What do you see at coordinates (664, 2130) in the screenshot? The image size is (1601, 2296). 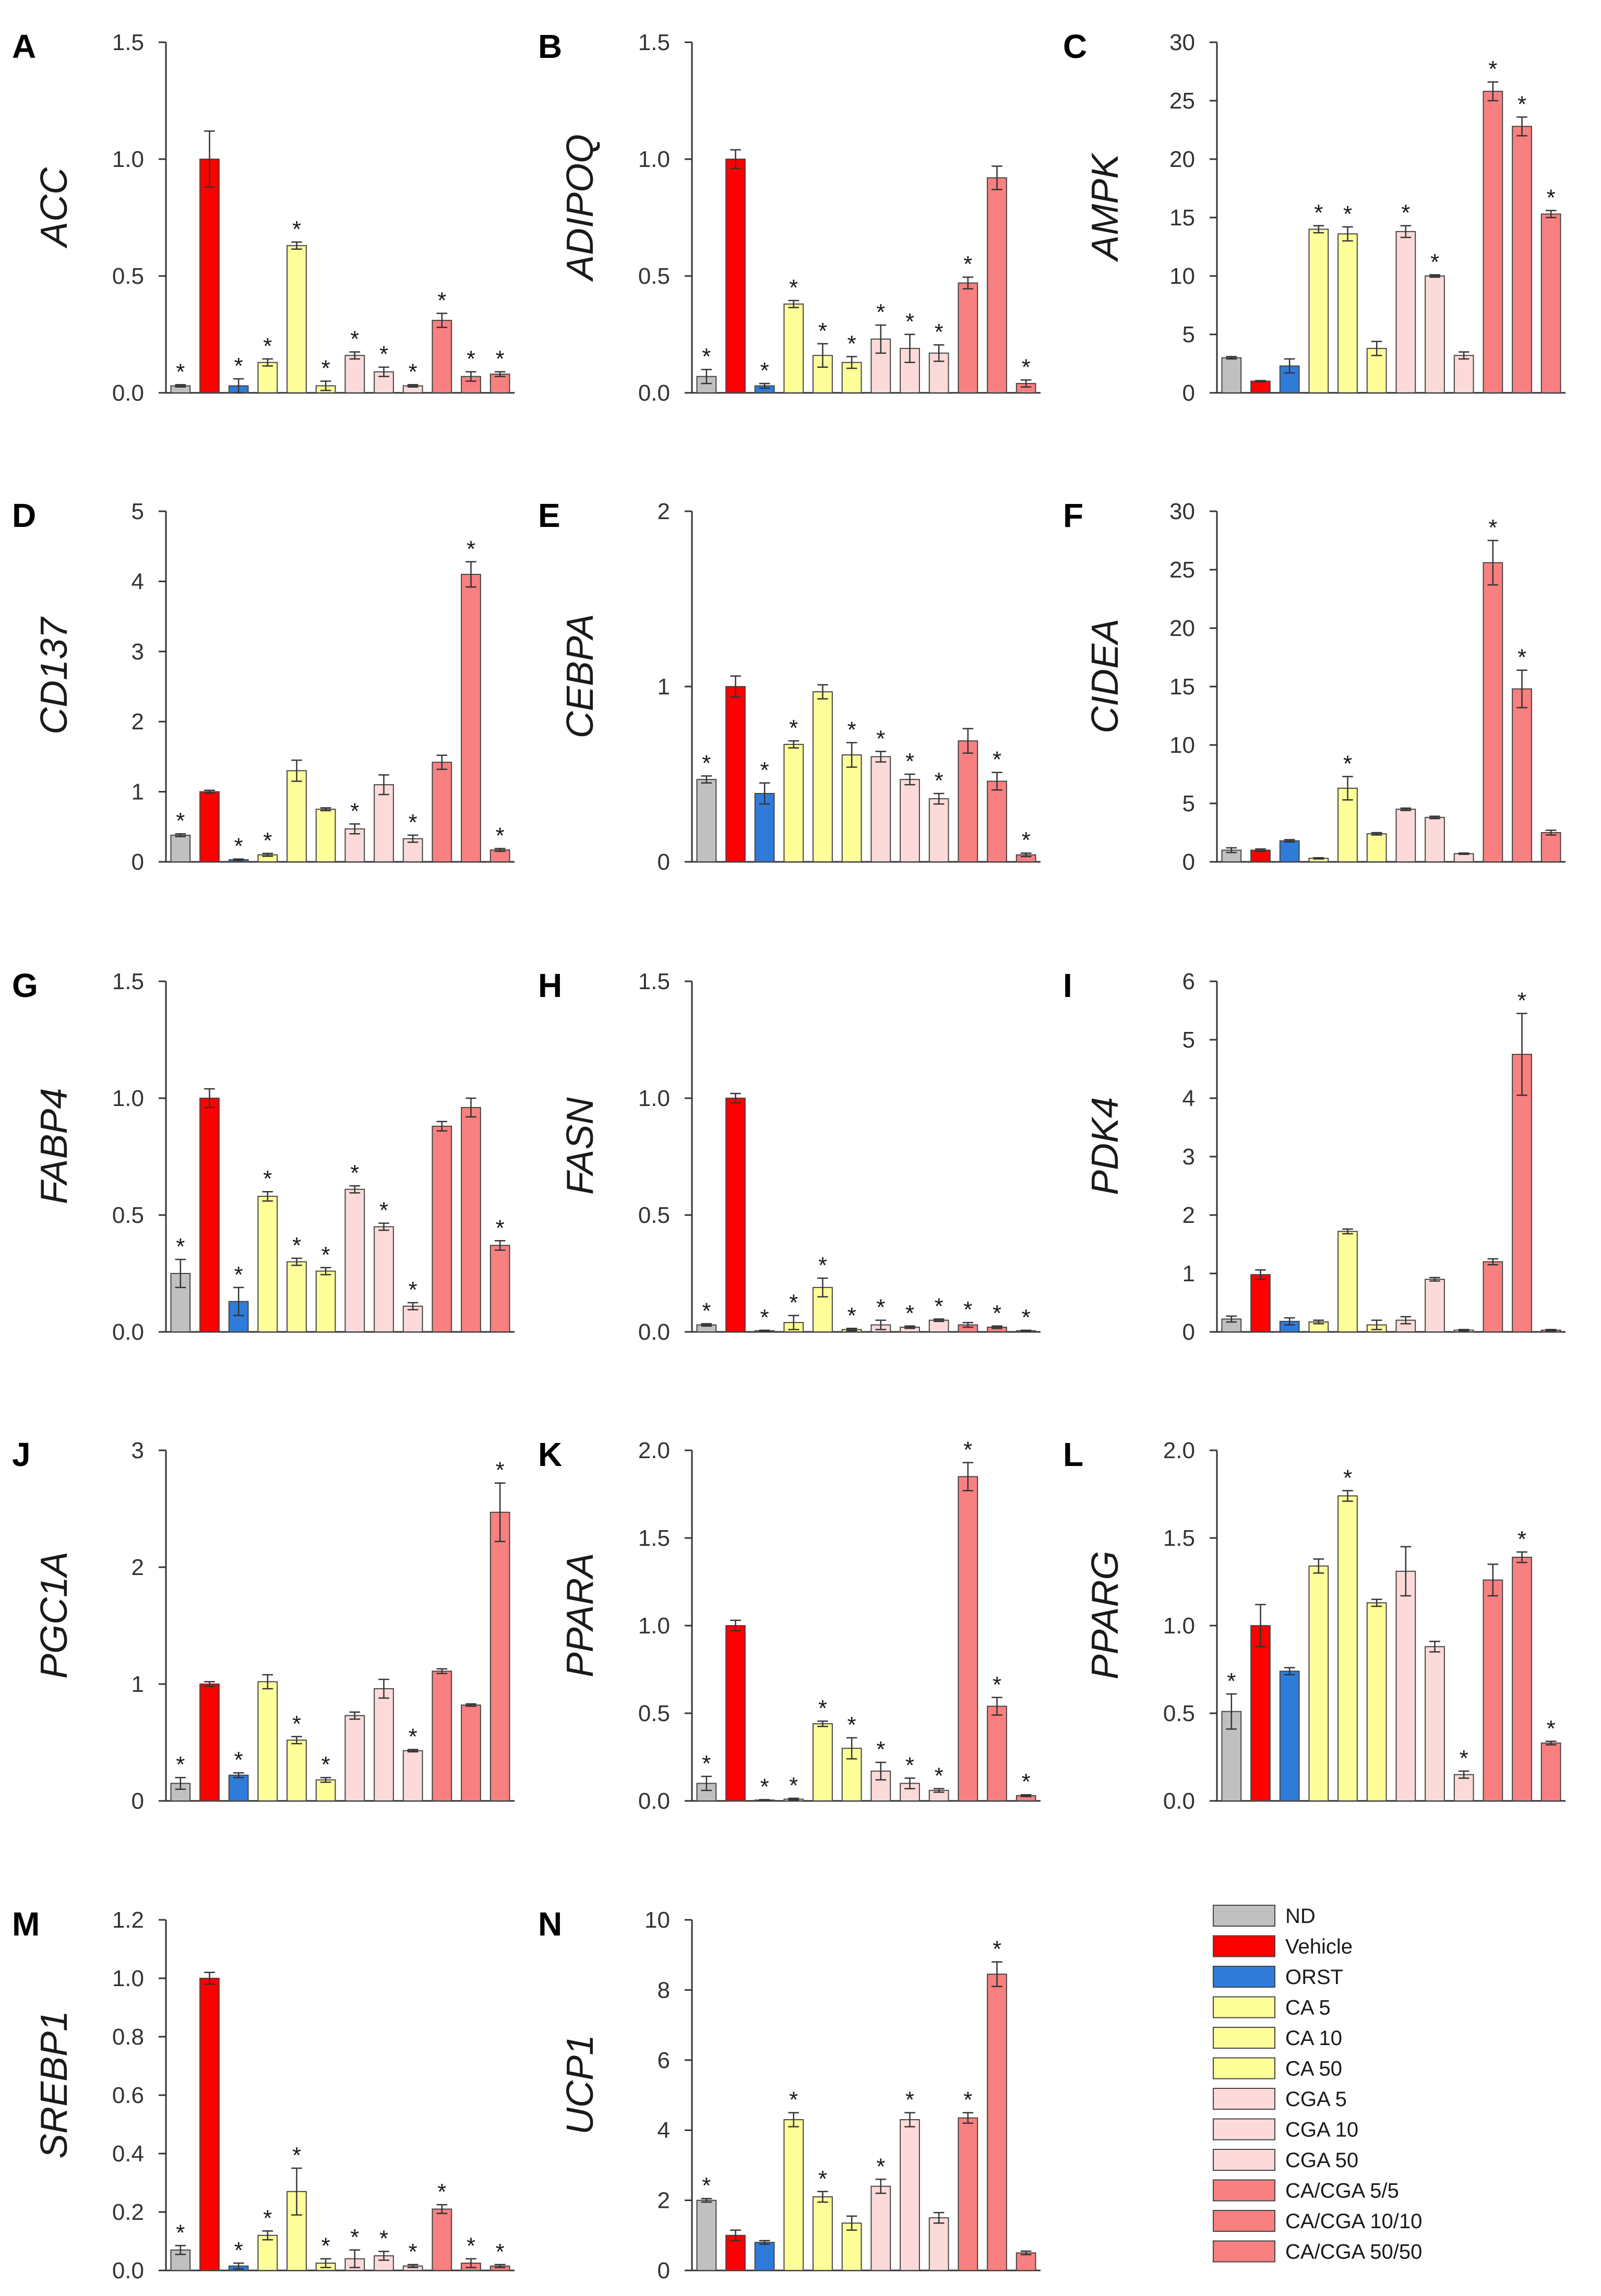 I see `y-tick-label: 4` at bounding box center [664, 2130].